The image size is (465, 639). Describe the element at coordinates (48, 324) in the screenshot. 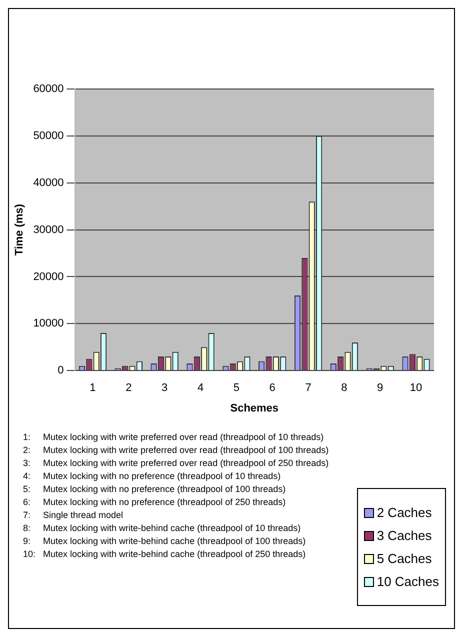

I see `y-tick-label: 10000` at that location.